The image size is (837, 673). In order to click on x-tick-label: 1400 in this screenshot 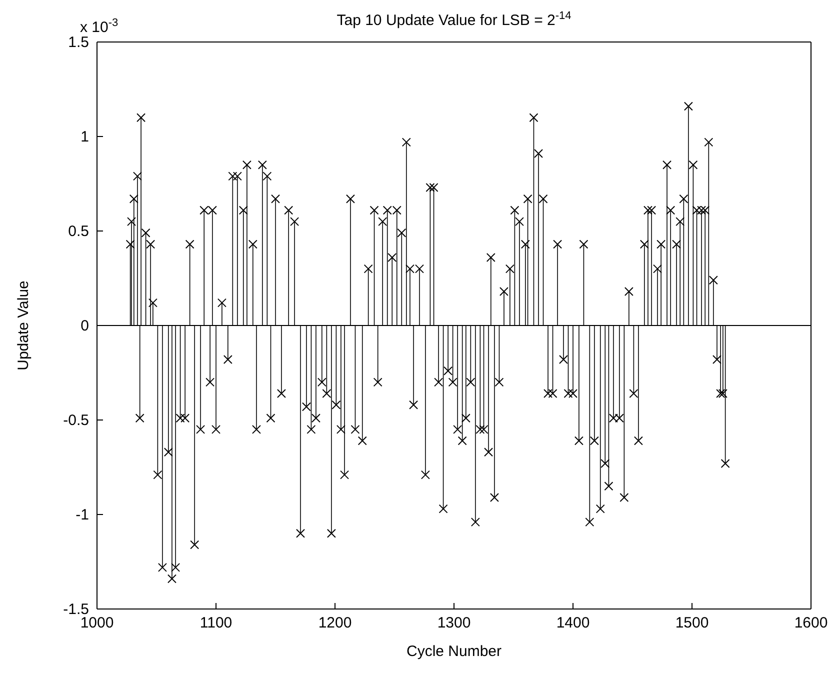, I will do `click(573, 623)`.